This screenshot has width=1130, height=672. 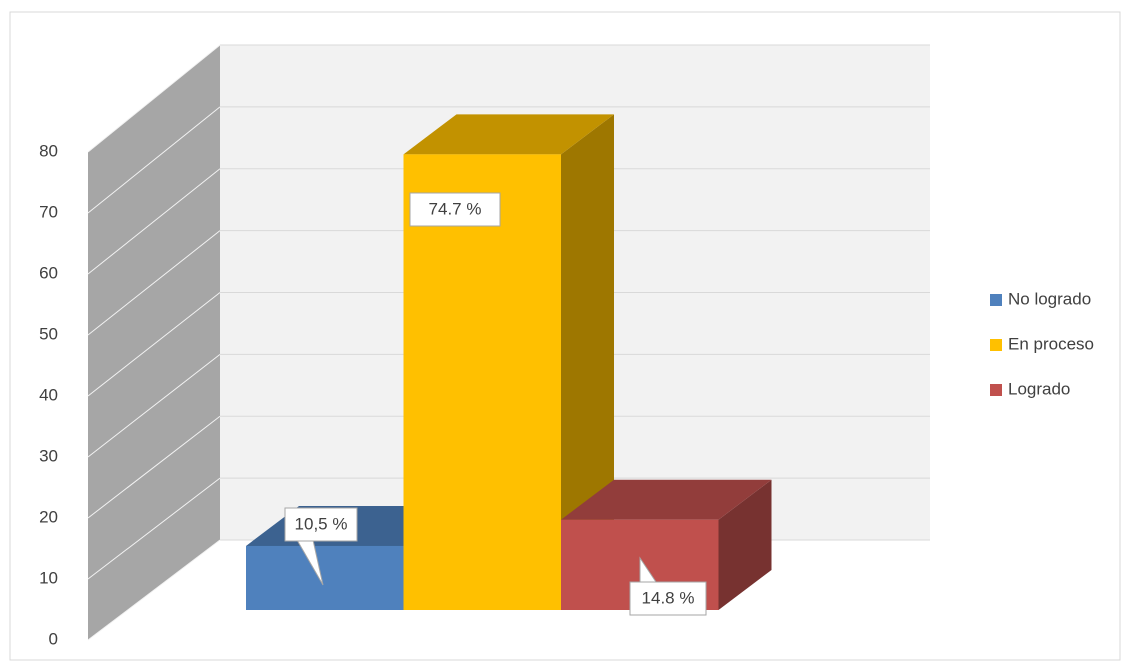 What do you see at coordinates (48, 577) in the screenshot?
I see `y-tick-label: 10` at bounding box center [48, 577].